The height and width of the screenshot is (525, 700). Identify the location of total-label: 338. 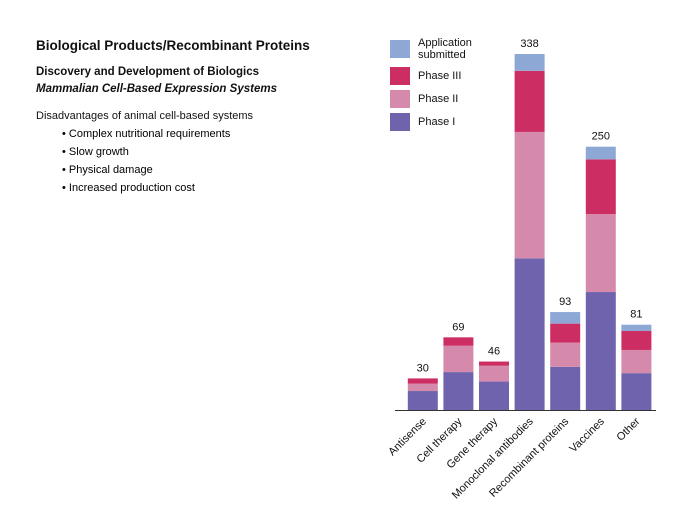
(529, 44).